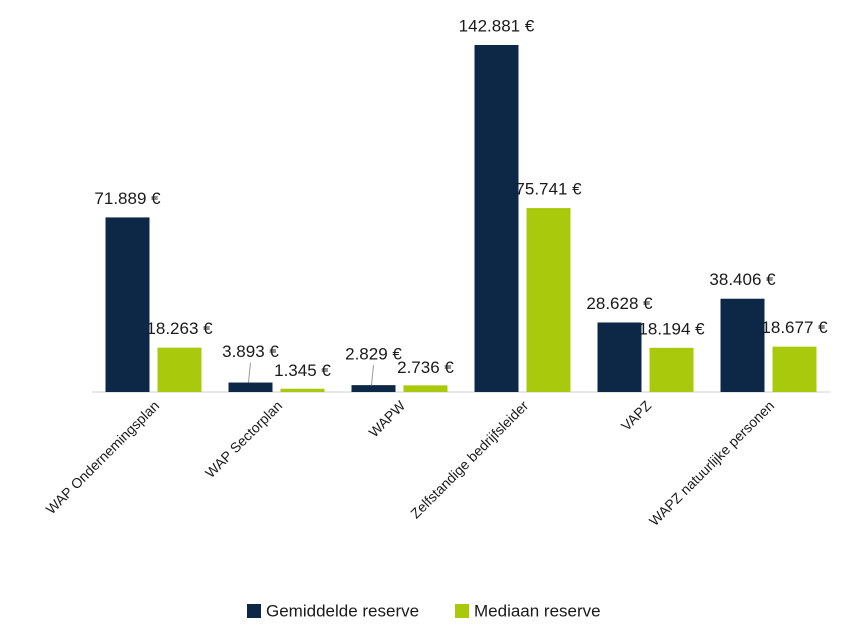 The image size is (853, 628). What do you see at coordinates (386, 418) in the screenshot?
I see `x-tick-label: WAPW` at bounding box center [386, 418].